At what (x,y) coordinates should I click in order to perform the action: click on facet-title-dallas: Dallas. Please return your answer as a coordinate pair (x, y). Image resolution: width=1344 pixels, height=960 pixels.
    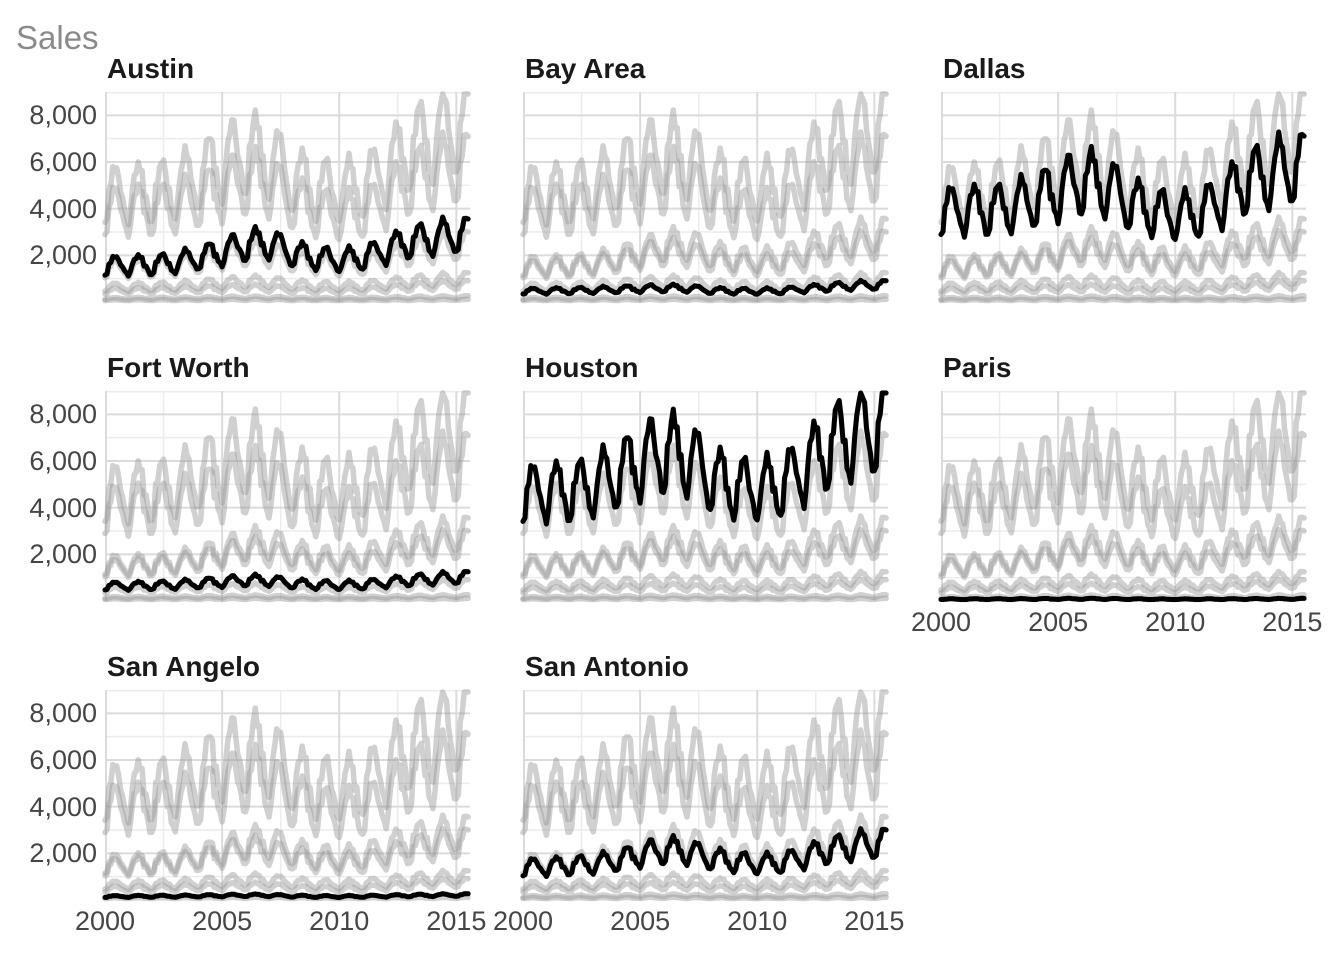
    Looking at the image, I should click on (984, 68).